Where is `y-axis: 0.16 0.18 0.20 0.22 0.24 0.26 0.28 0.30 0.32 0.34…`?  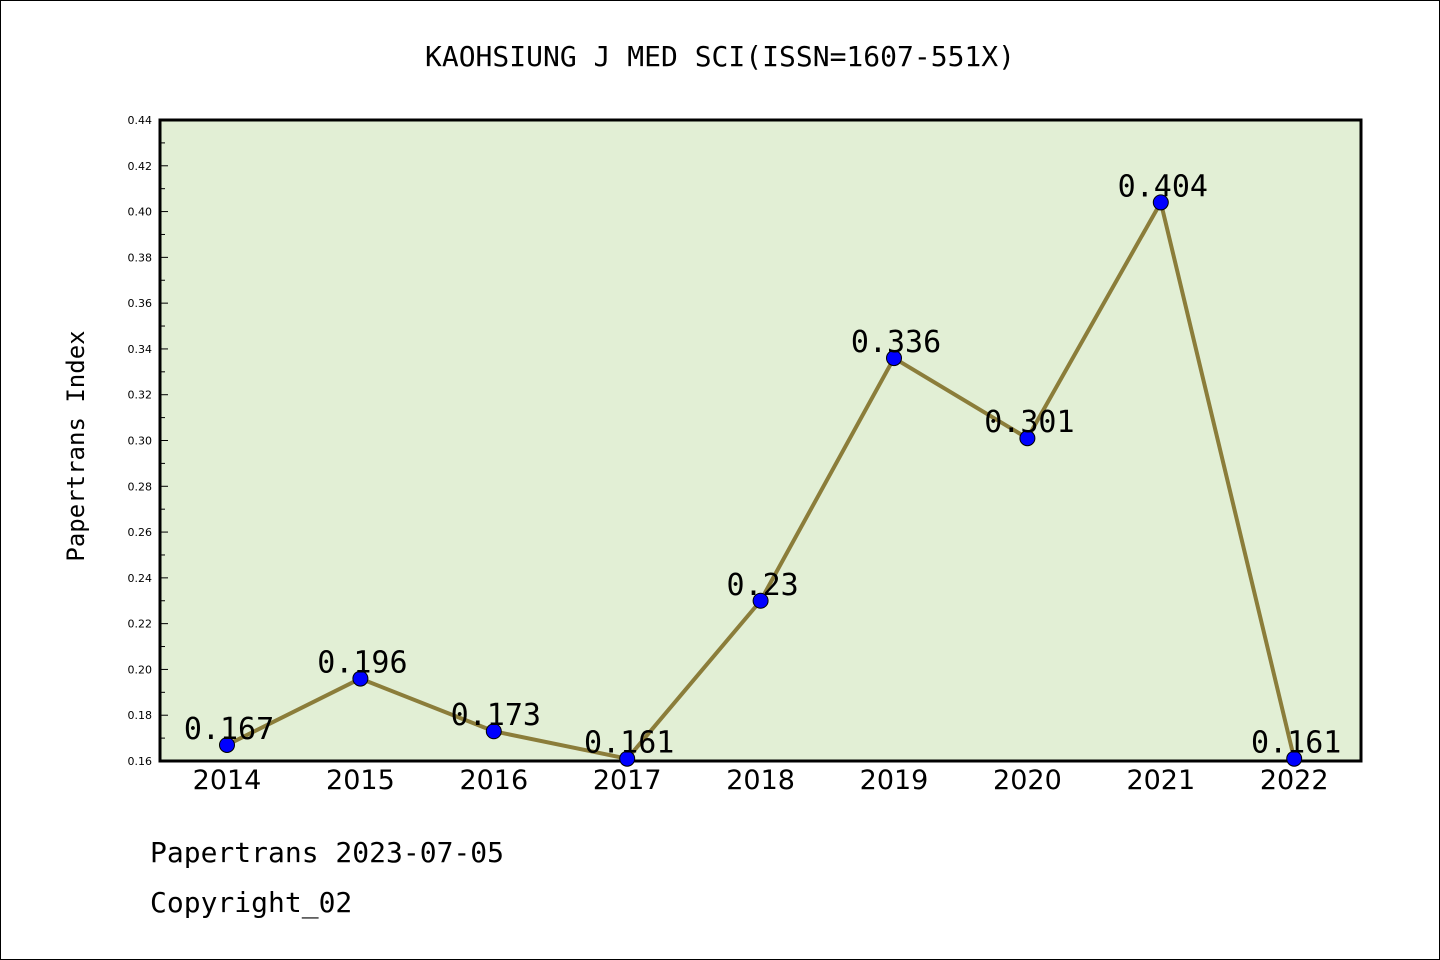 y-axis: 0.16 0.18 0.20 0.22 0.24 0.26 0.28 0.30 0.32 0.34… is located at coordinates (148, 441).